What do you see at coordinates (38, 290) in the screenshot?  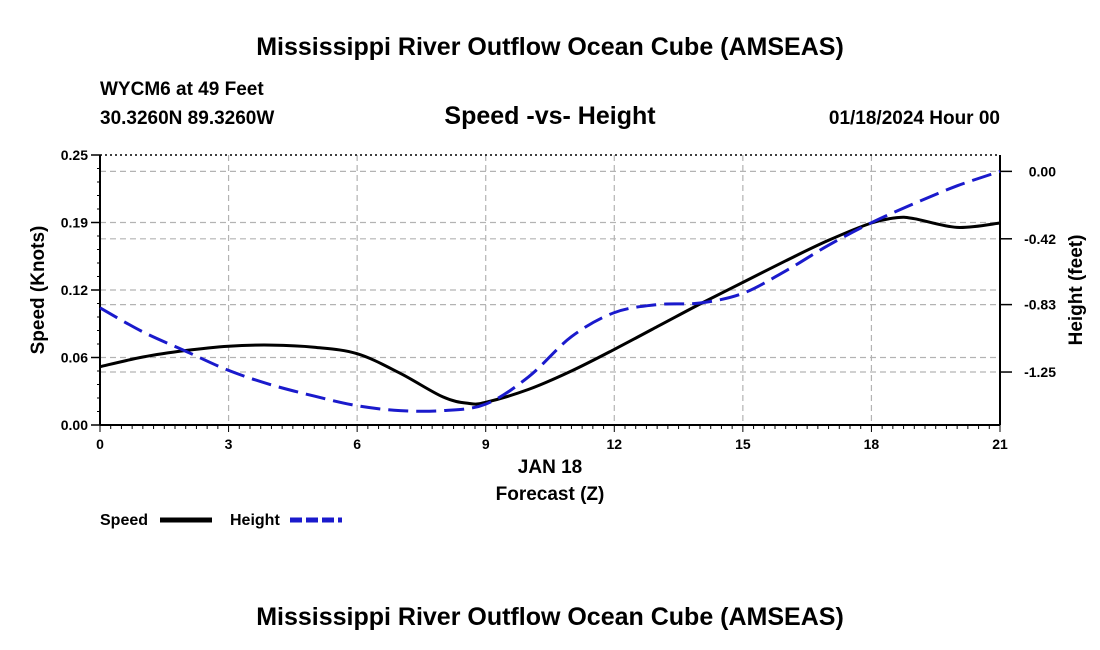 I see `y-left-axis-label: Speed (Knots)` at bounding box center [38, 290].